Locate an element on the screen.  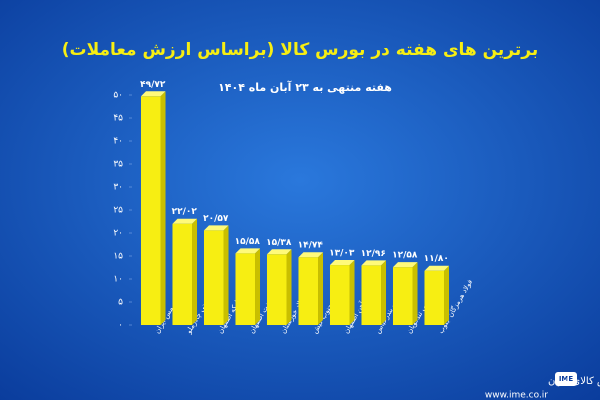
footer: IME بورس کالای ایران www.ime.co.ir is located at coordinates (542, 386).